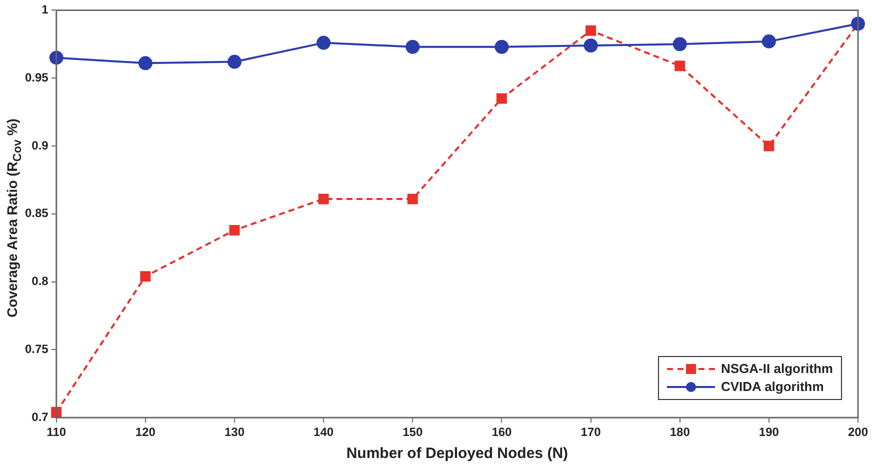 The width and height of the screenshot is (872, 469). Describe the element at coordinates (40, 281) in the screenshot. I see `y-tick-label: 0.8` at that location.